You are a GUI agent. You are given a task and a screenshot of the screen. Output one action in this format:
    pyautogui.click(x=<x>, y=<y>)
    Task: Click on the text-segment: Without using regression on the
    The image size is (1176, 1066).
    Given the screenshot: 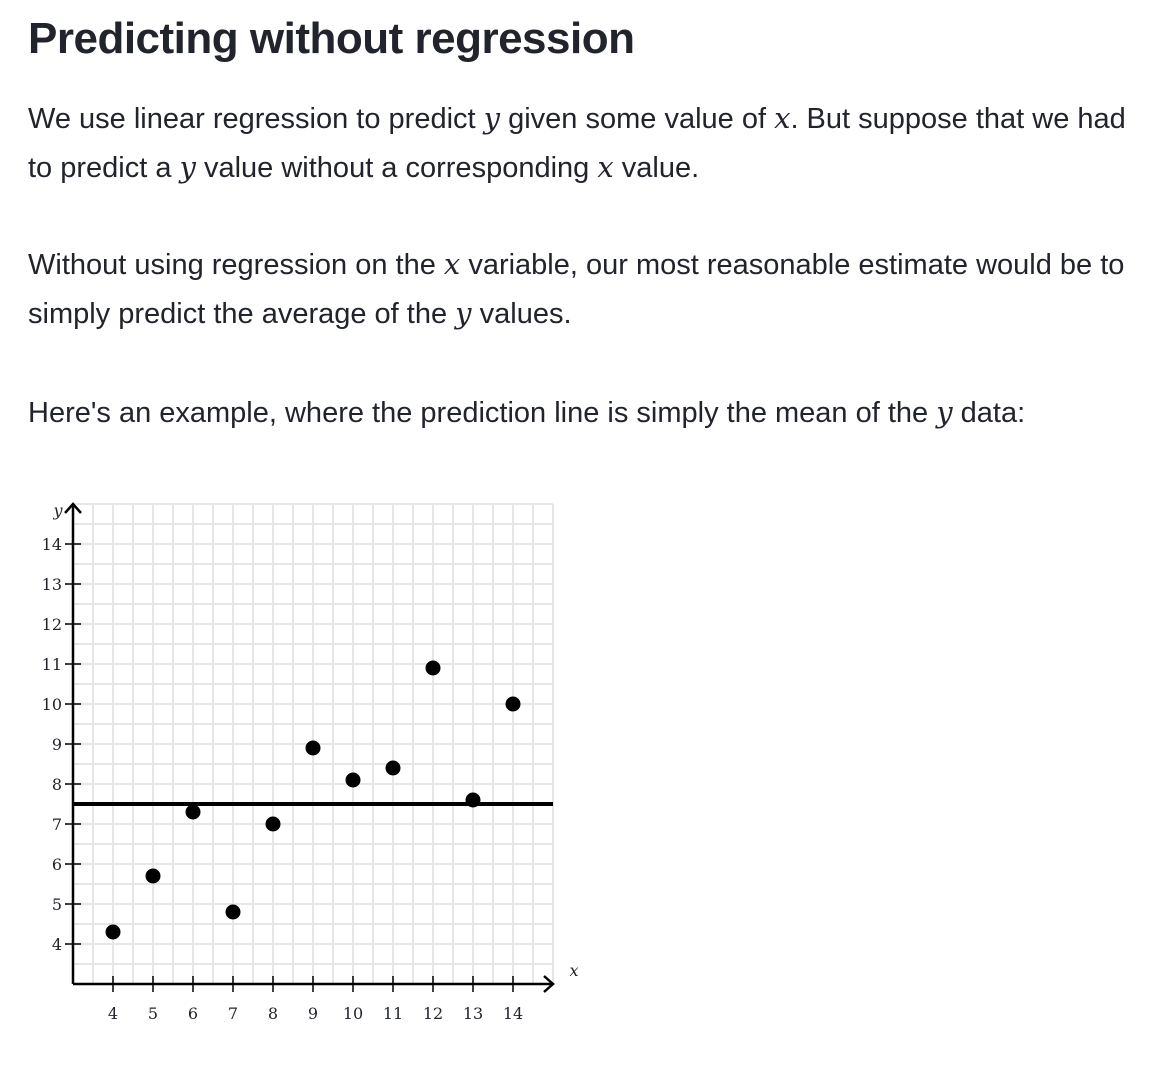 What is the action you would take?
    pyautogui.click(x=236, y=265)
    